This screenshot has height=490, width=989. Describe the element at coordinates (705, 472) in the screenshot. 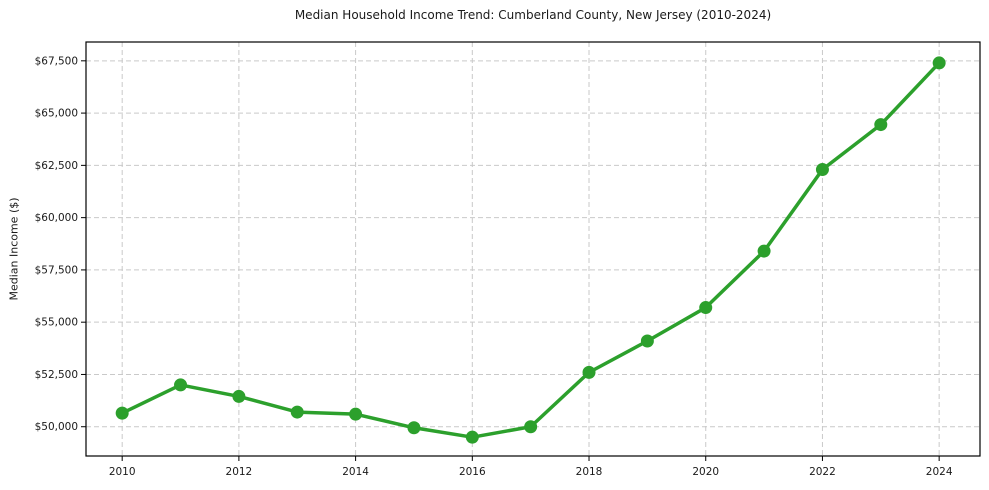

I see `x-tick-label: 2020` at that location.